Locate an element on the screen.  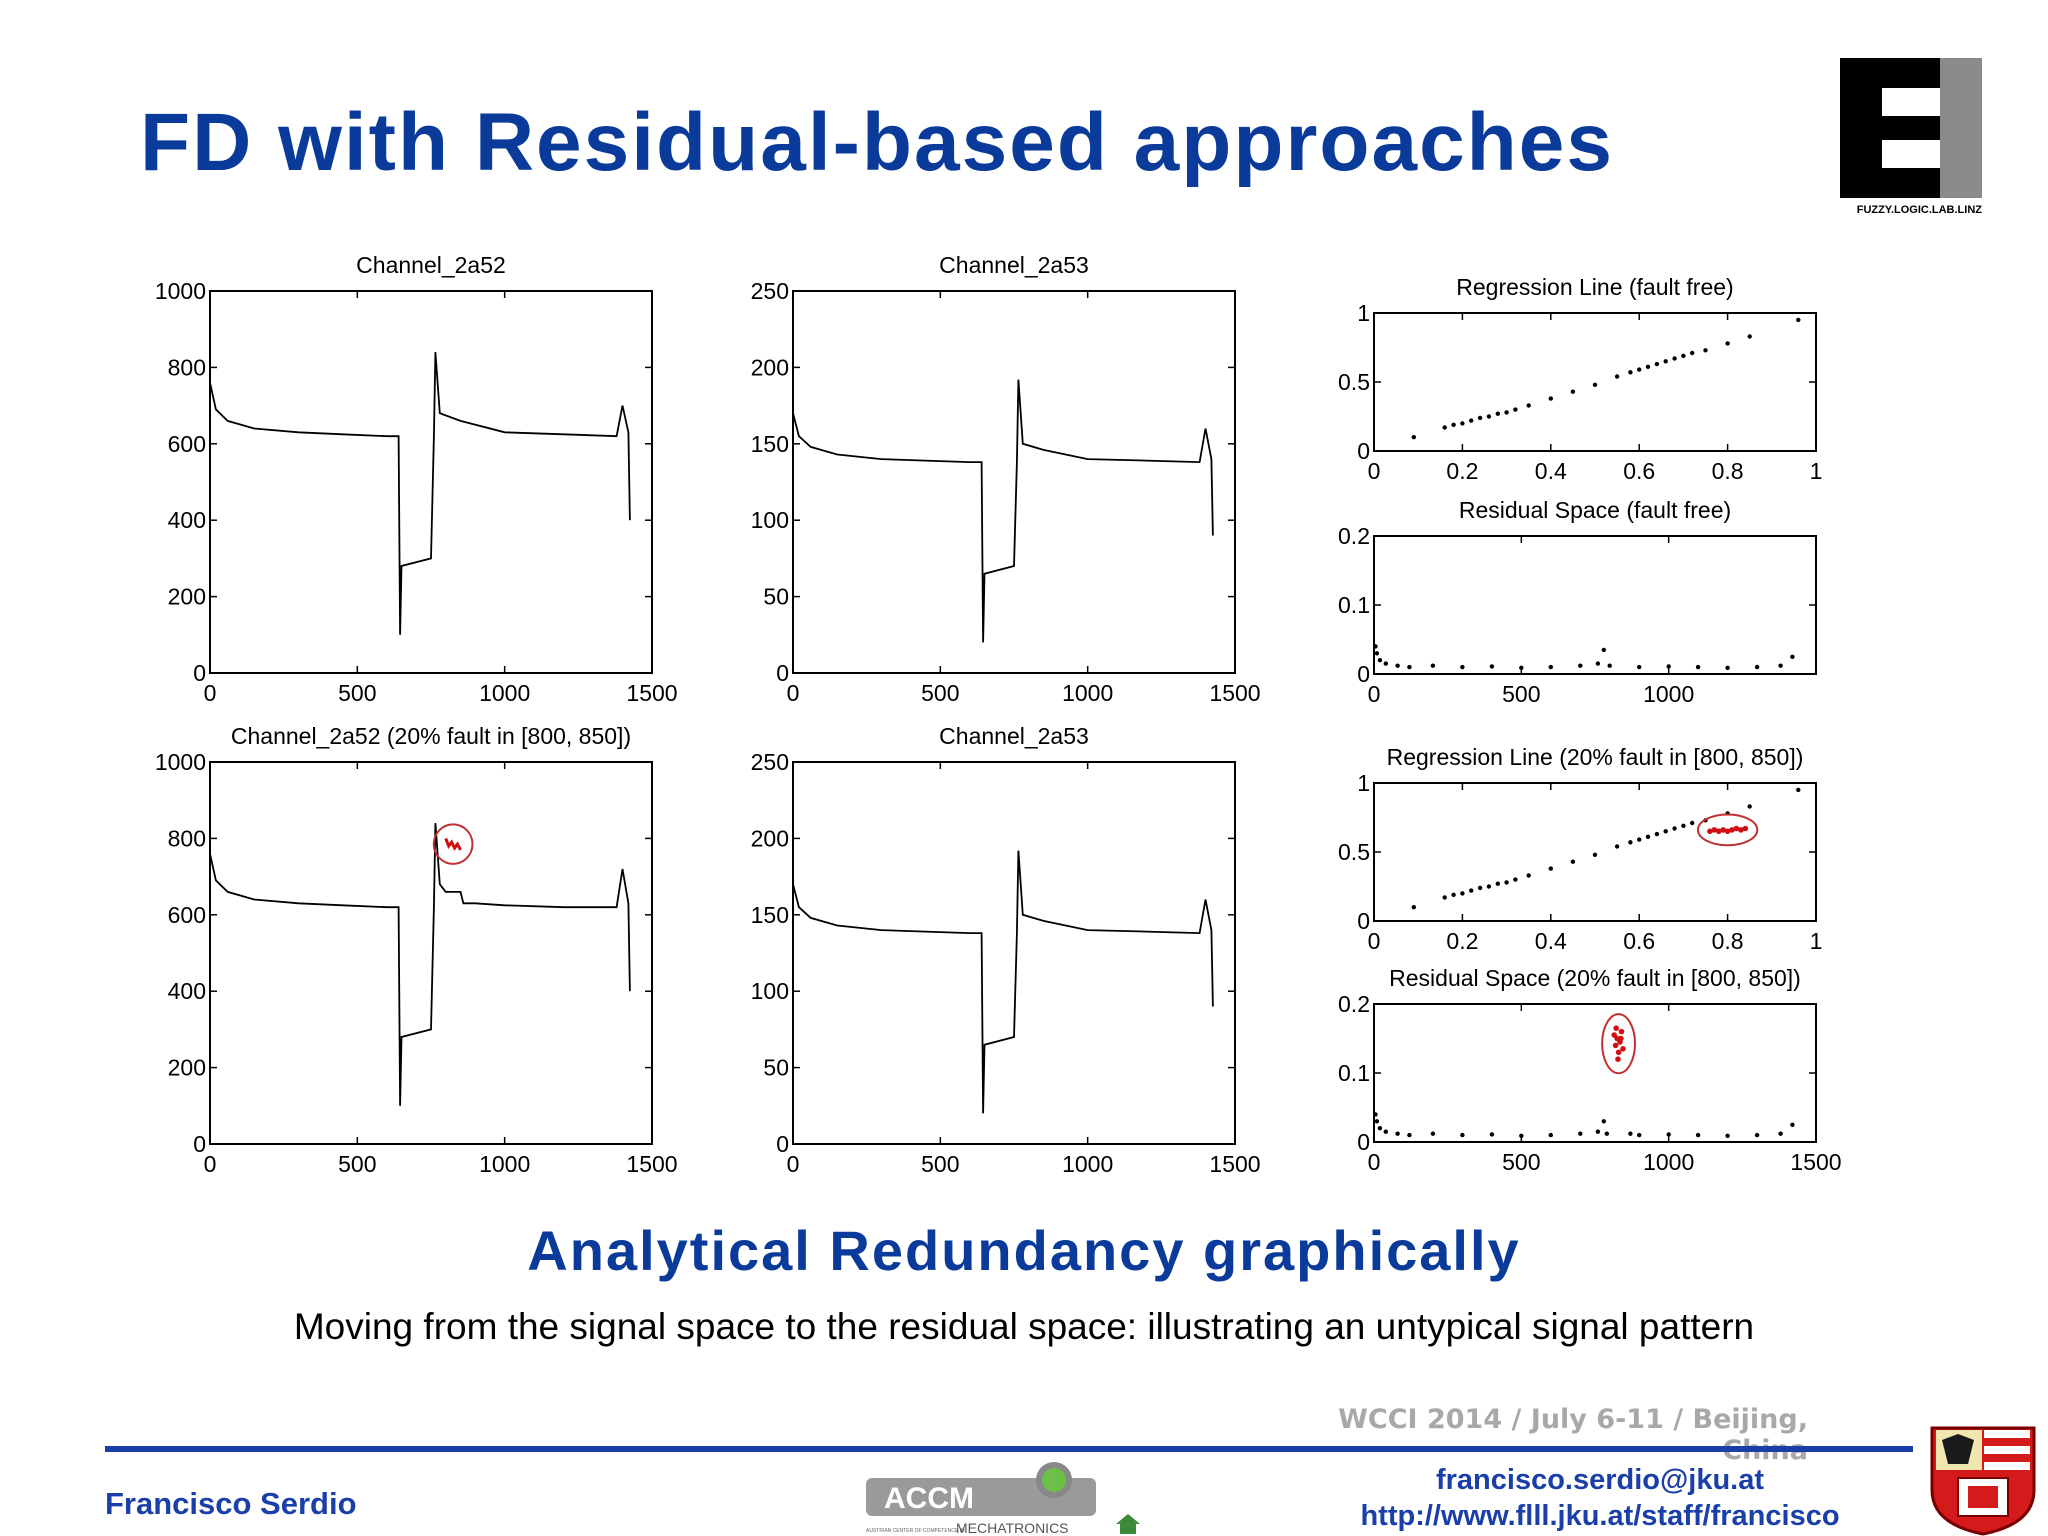
y-tick-label: 0.1 is located at coordinates (1354, 605).